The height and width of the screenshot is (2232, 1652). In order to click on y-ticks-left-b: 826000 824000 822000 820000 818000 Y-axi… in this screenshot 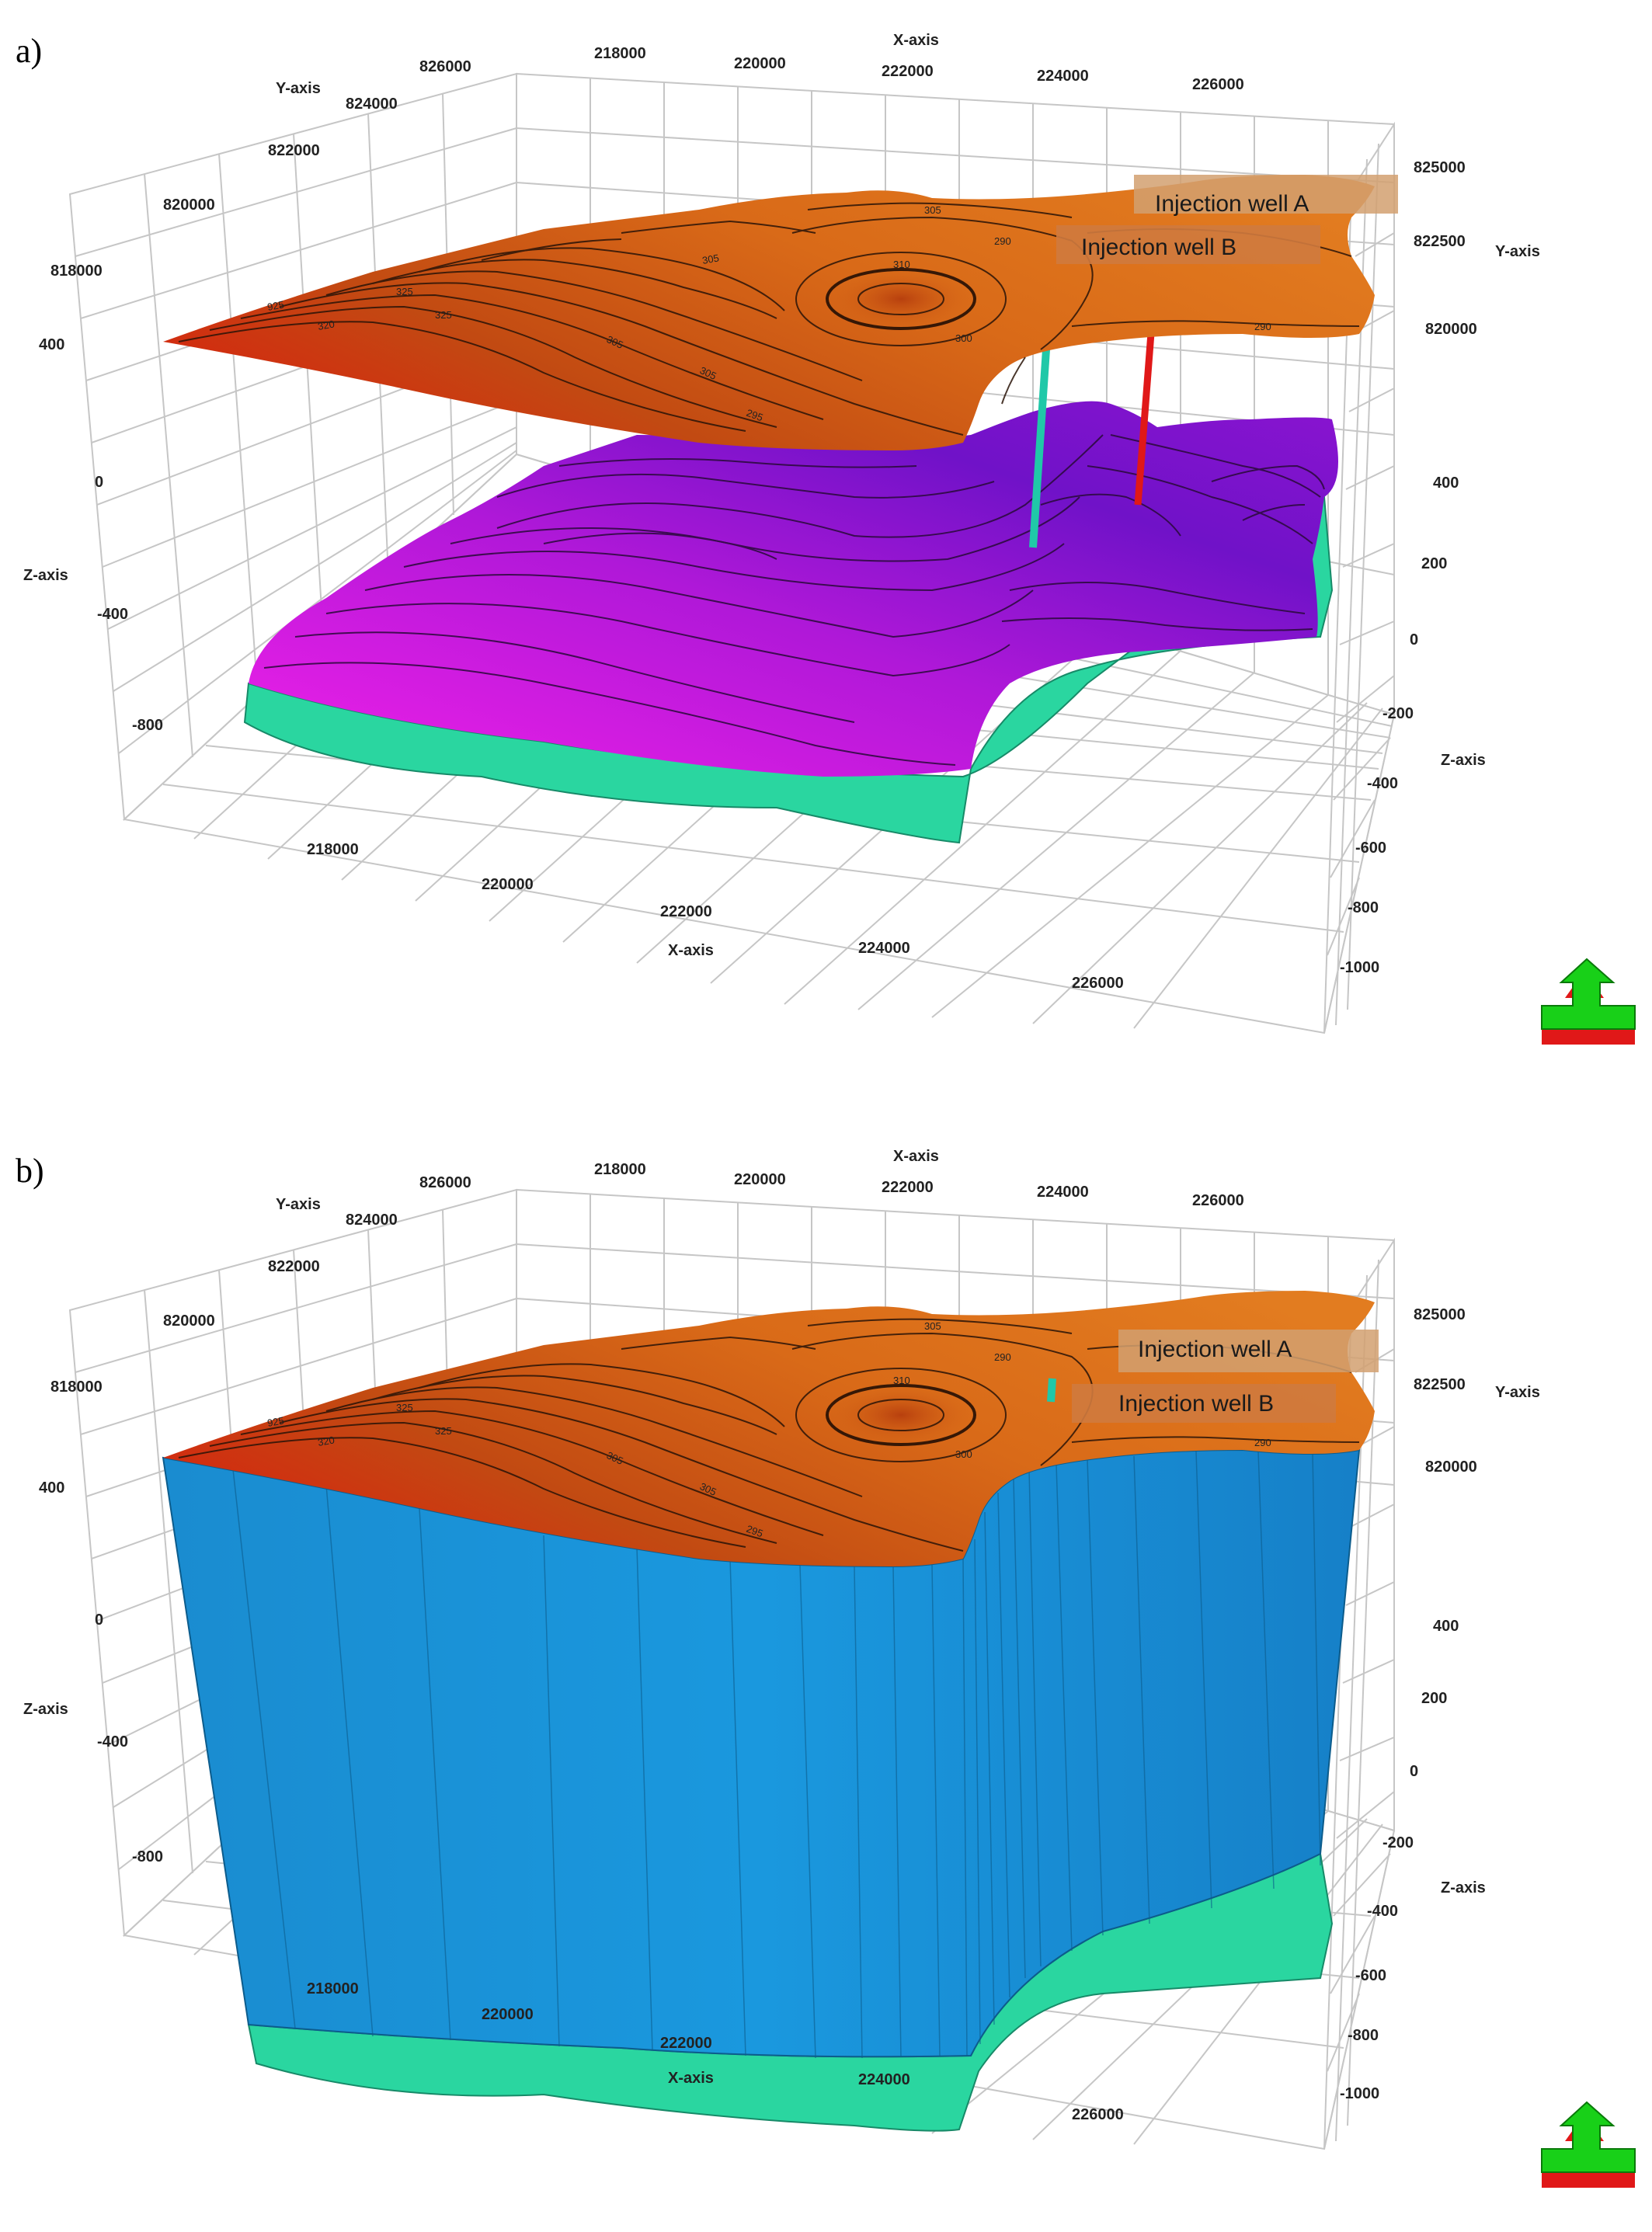, I will do `click(260, 1285)`.